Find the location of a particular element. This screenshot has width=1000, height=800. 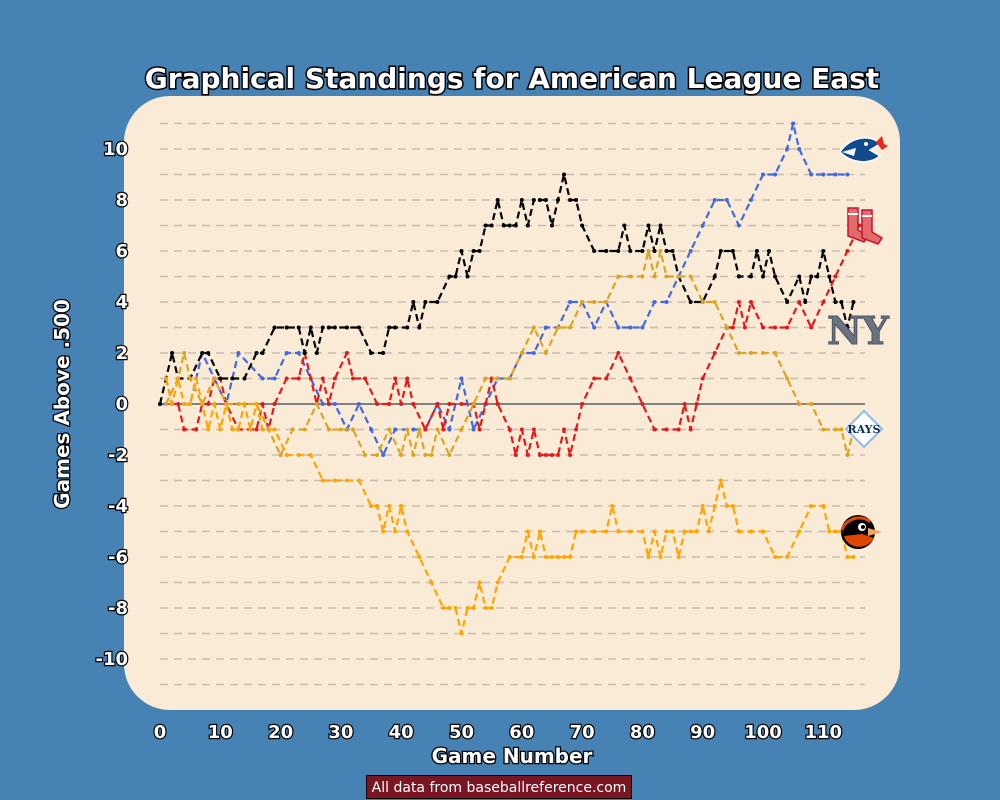

yankees-logo: NY is located at coordinates (859, 331).